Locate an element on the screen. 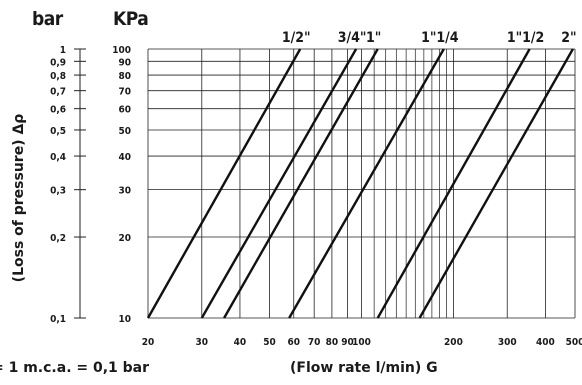  bar-tick-label: 0,8 is located at coordinates (58, 76).